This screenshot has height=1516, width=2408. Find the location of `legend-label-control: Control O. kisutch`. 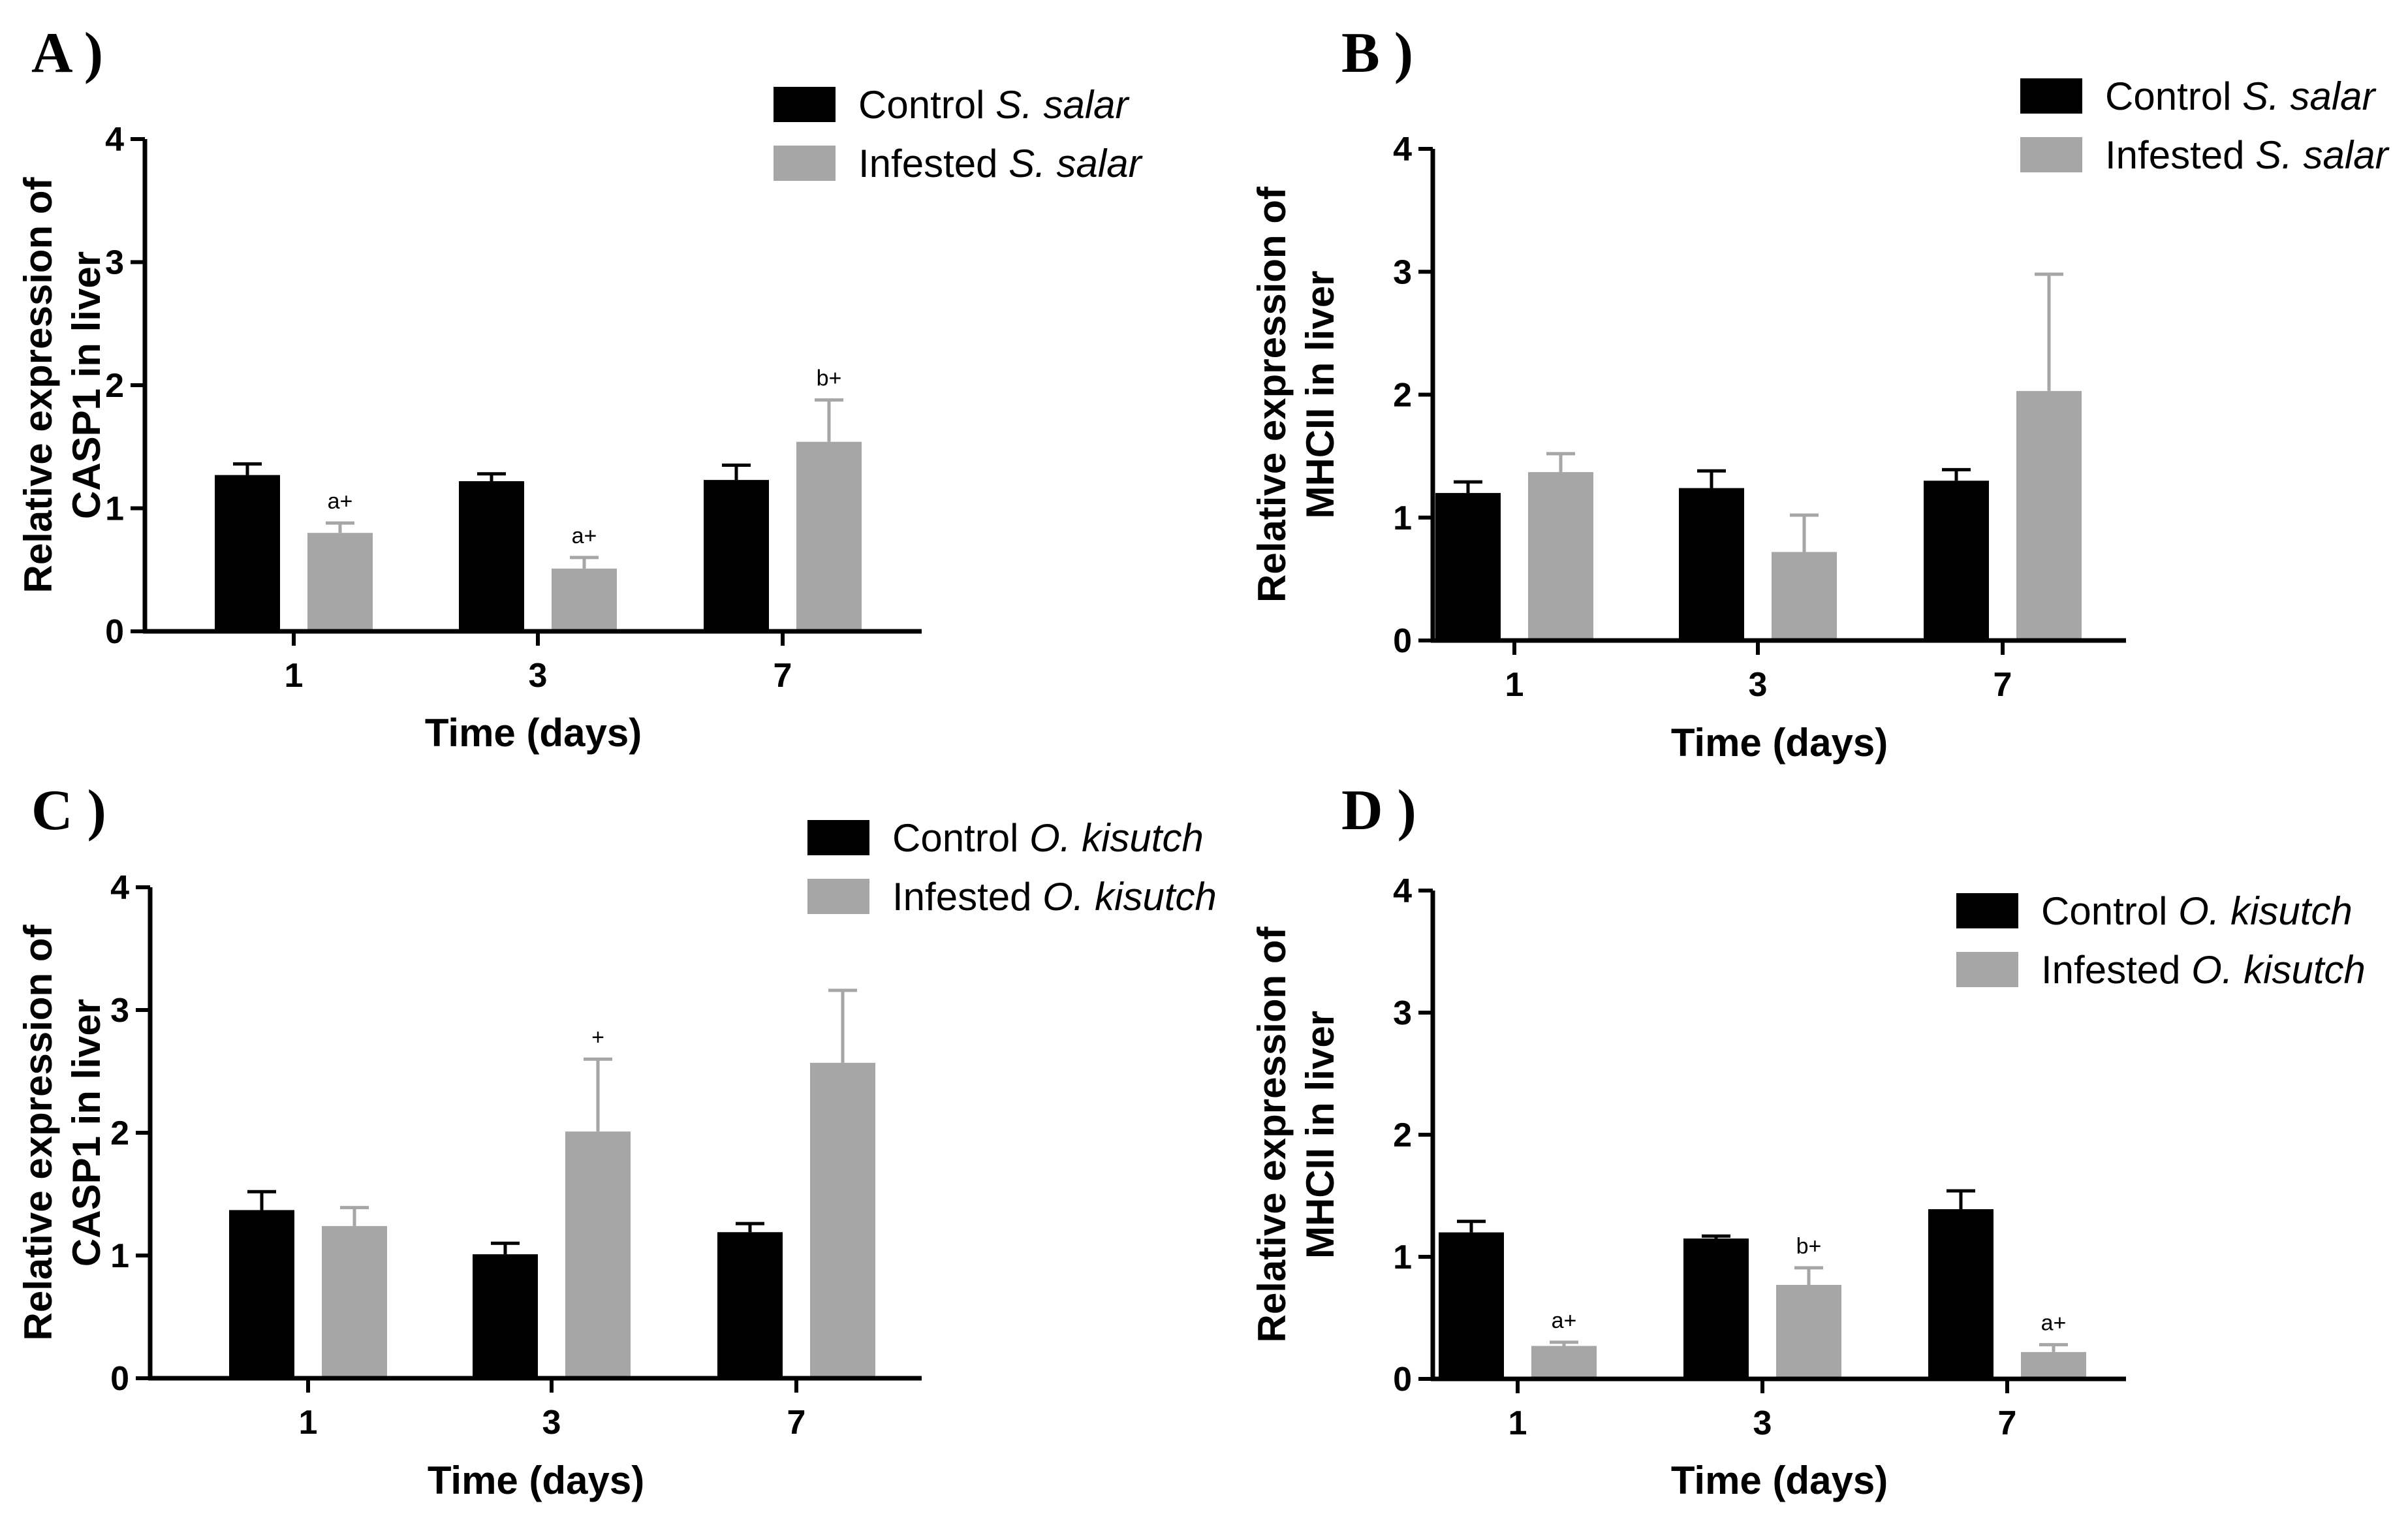

legend-label-control: Control O. kisutch is located at coordinates (2197, 911).